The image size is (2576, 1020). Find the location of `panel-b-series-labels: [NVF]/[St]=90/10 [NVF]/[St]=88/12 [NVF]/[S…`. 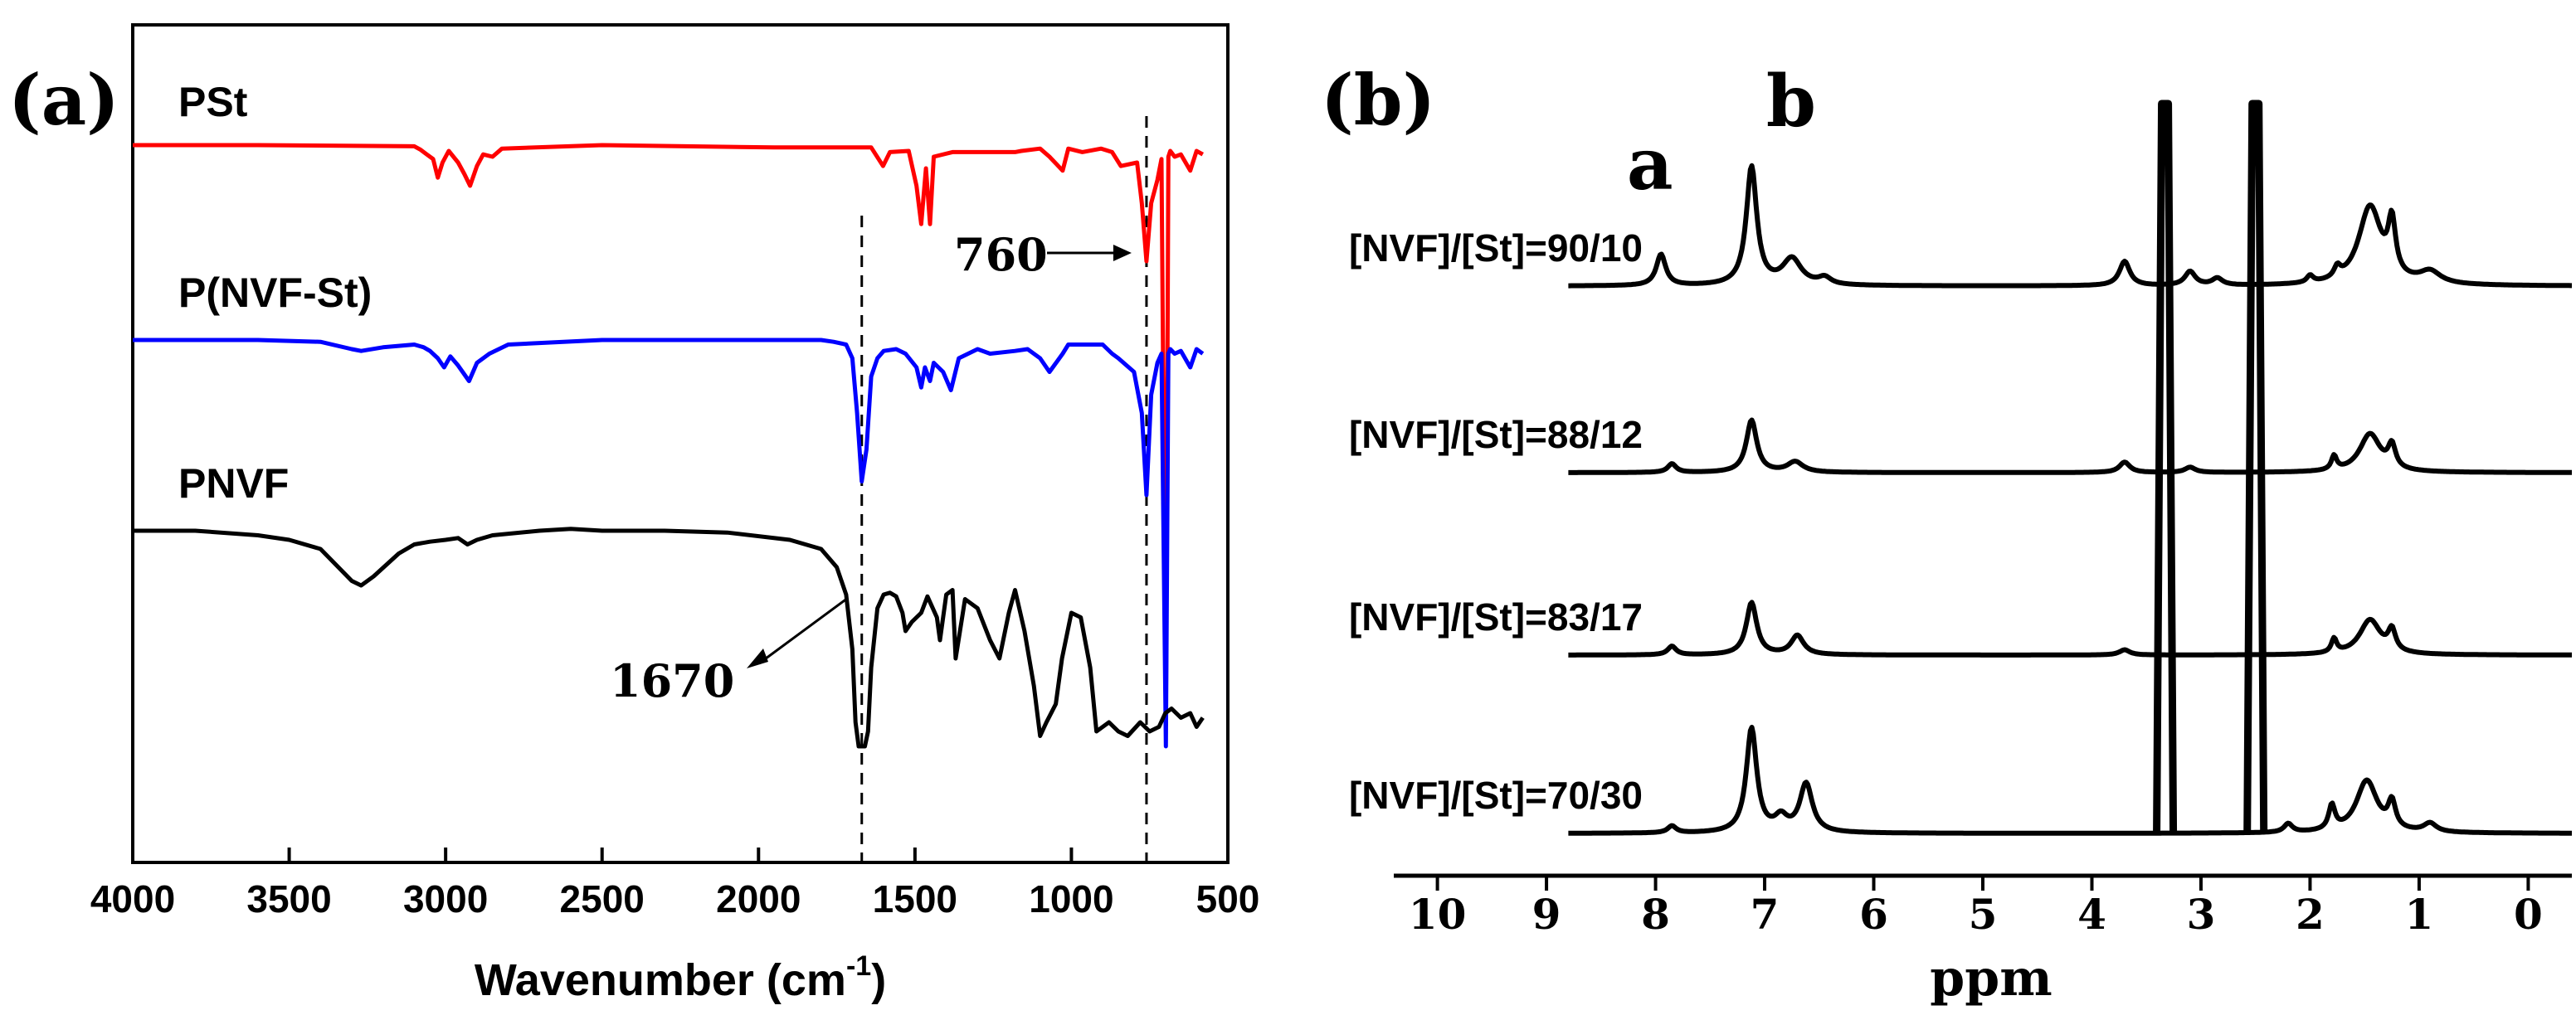

panel-b-series-labels: [NVF]/[St]=90/10 [NVF]/[St]=88/12 [NVF]/[S… is located at coordinates (1496, 521).